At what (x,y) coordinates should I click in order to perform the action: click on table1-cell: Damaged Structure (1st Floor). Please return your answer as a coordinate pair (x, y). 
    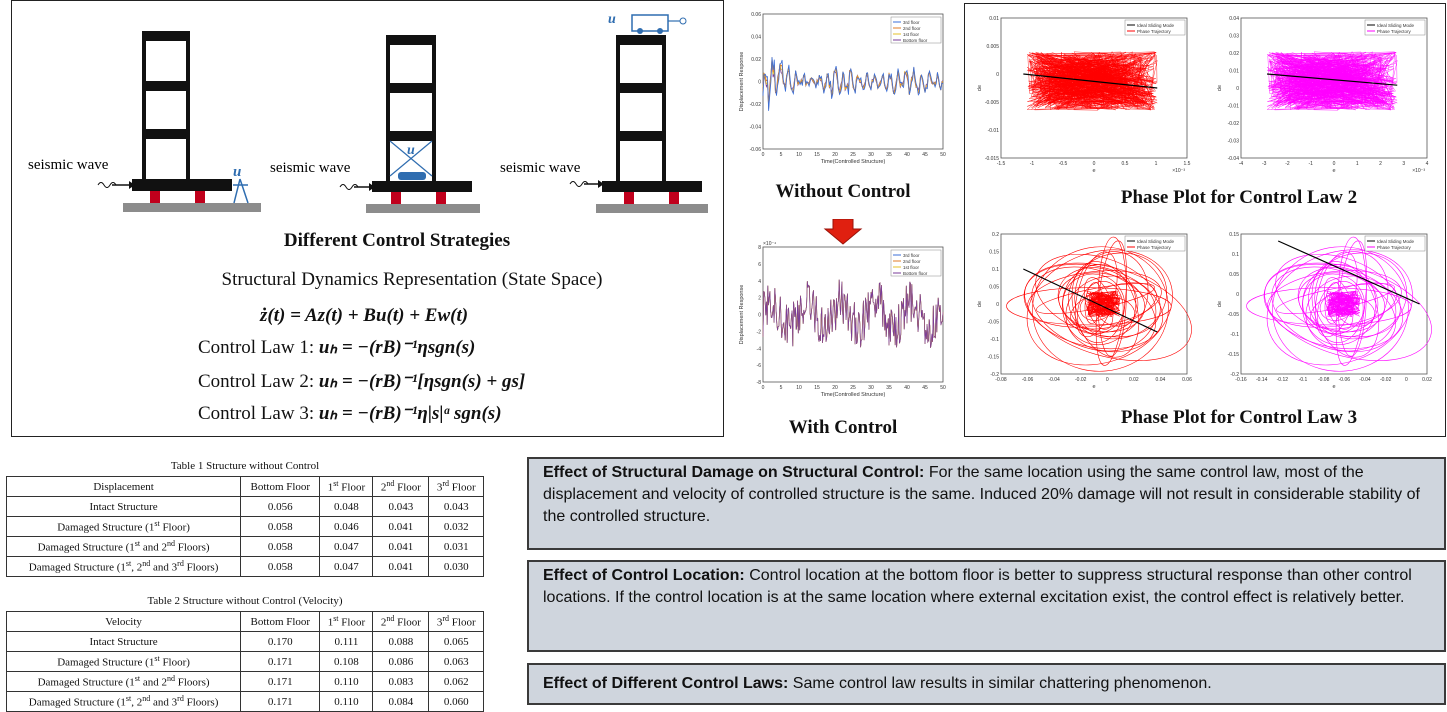
    Looking at the image, I should click on (123, 526).